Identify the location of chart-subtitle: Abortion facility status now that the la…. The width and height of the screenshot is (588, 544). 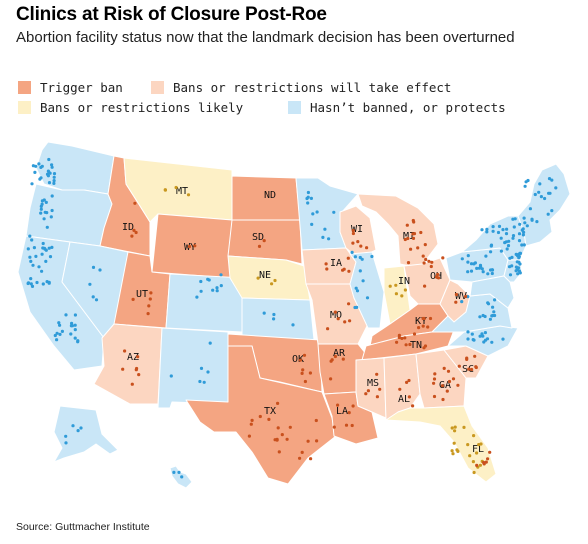
(265, 37).